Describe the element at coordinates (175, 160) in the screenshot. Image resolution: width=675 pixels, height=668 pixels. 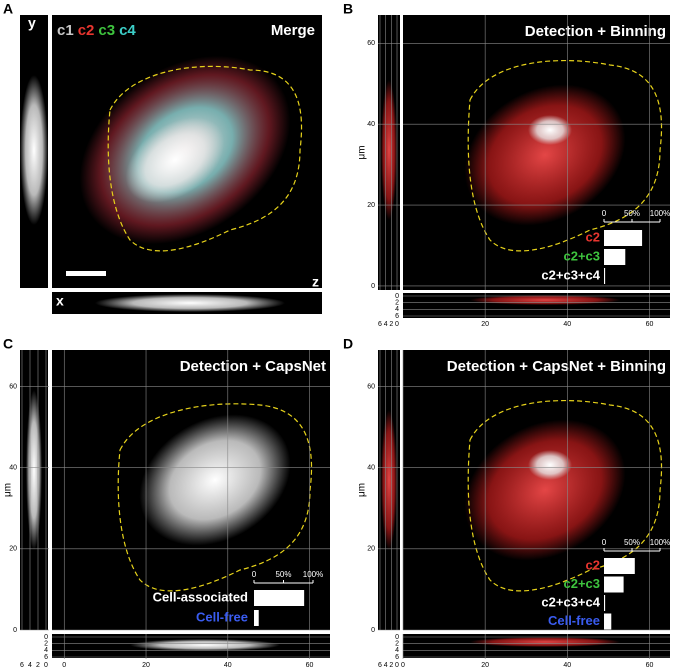
I see `cell-core` at that location.